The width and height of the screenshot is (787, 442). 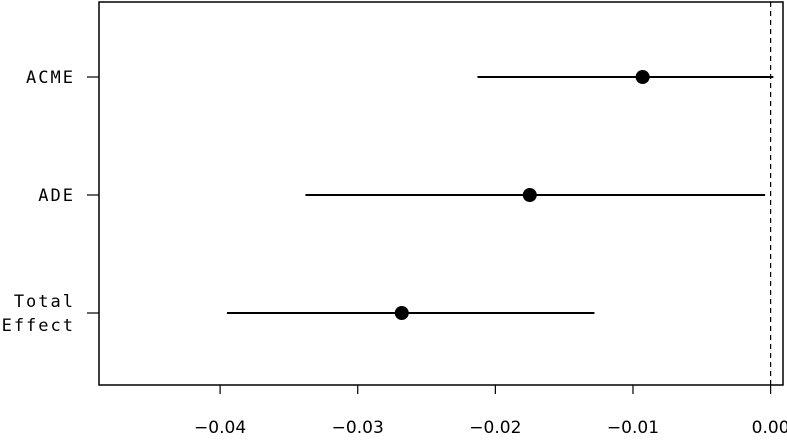 I want to click on y-category-label: ACME, so click(x=50, y=78).